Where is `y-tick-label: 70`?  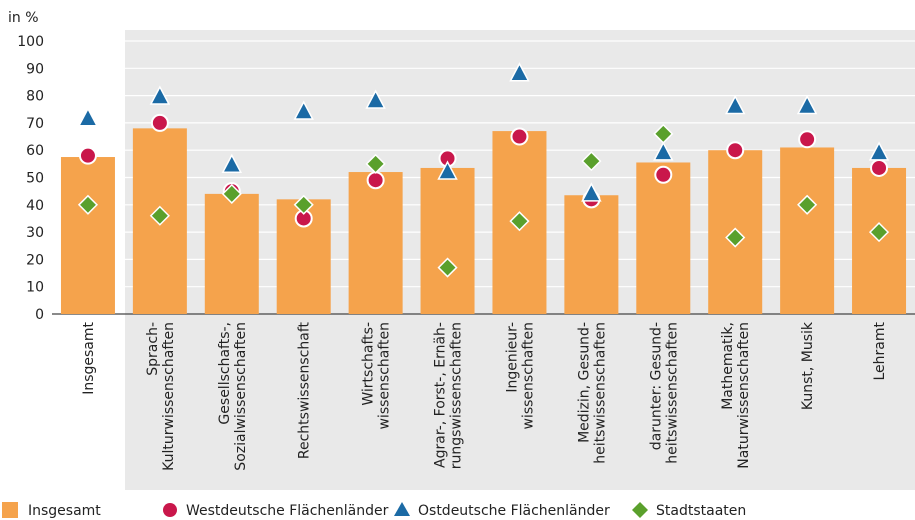 y-tick-label: 70 is located at coordinates (35, 124).